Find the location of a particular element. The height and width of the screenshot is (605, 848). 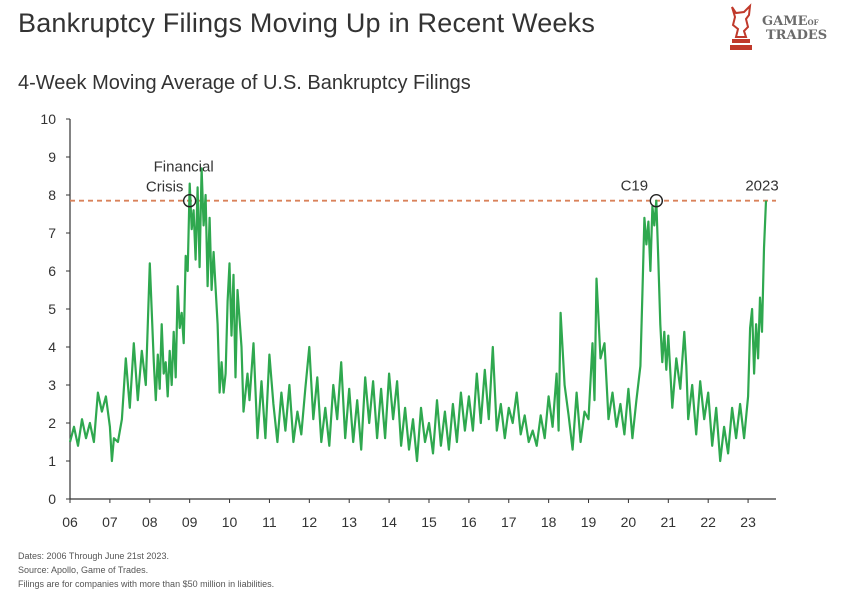

annotations: Financial Crisis C19 2023 is located at coordinates (462, 183).